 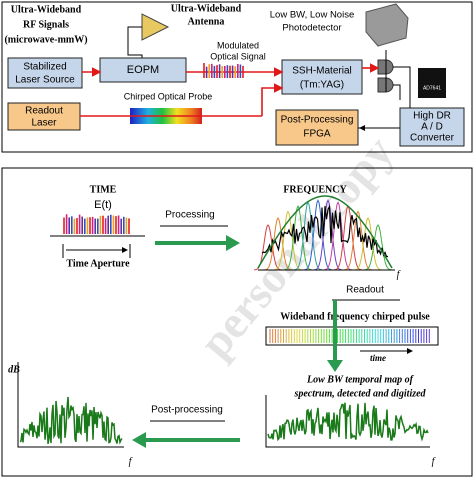 I want to click on aperture-bounds, so click(x=96, y=251).